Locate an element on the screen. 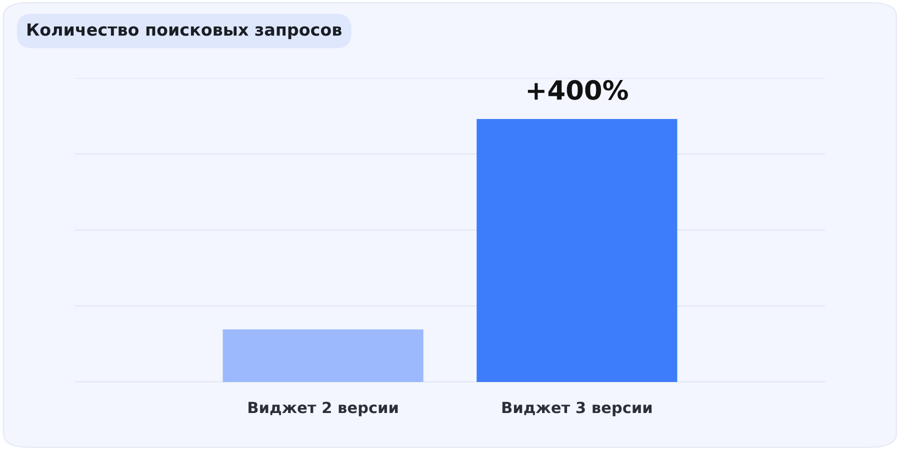  x-tick-label: Виджет 2 версии is located at coordinates (323, 409).